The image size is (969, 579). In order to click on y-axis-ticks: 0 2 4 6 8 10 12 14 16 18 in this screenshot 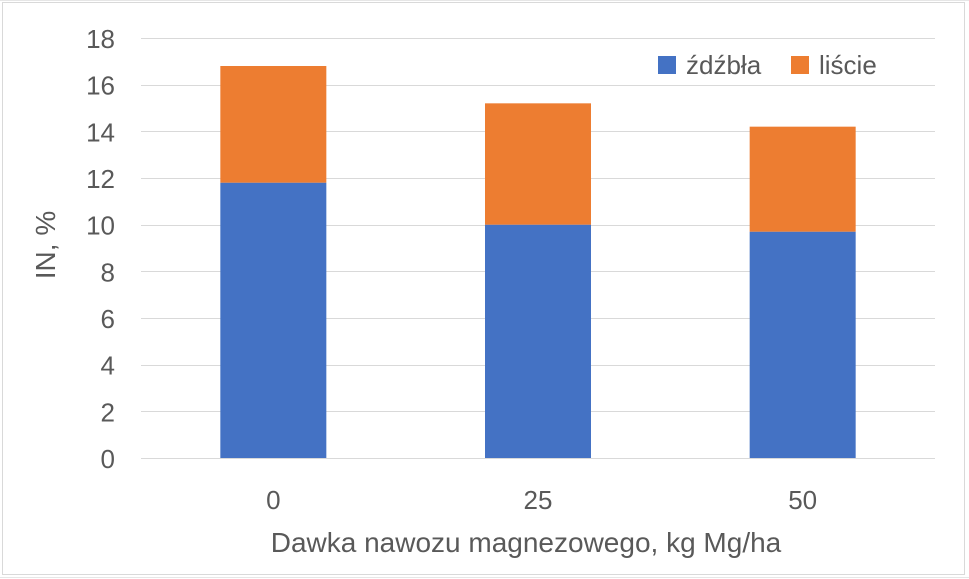, I will do `click(100, 249)`.